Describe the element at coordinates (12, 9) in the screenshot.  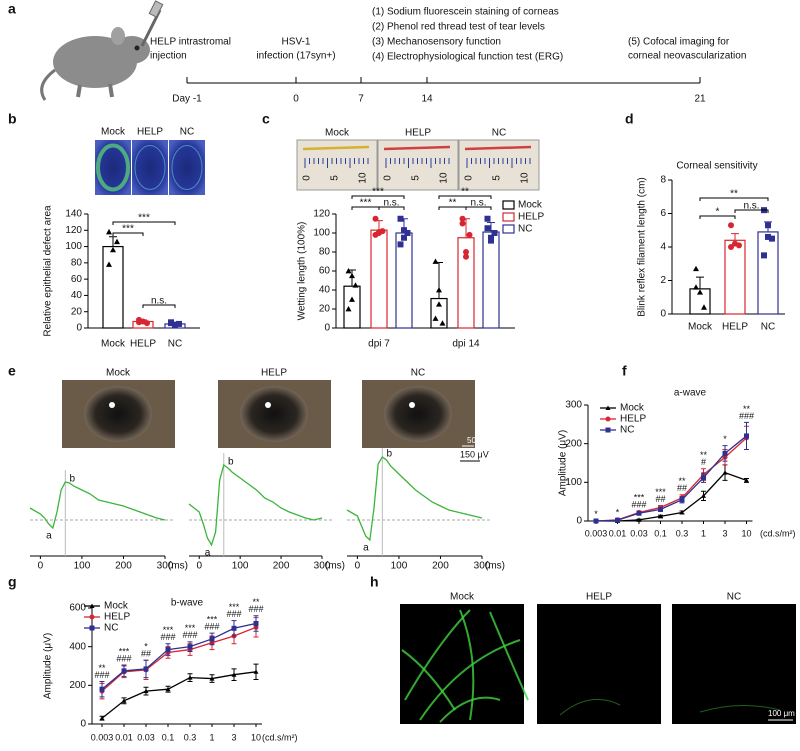
I see `panel-label: a` at that location.